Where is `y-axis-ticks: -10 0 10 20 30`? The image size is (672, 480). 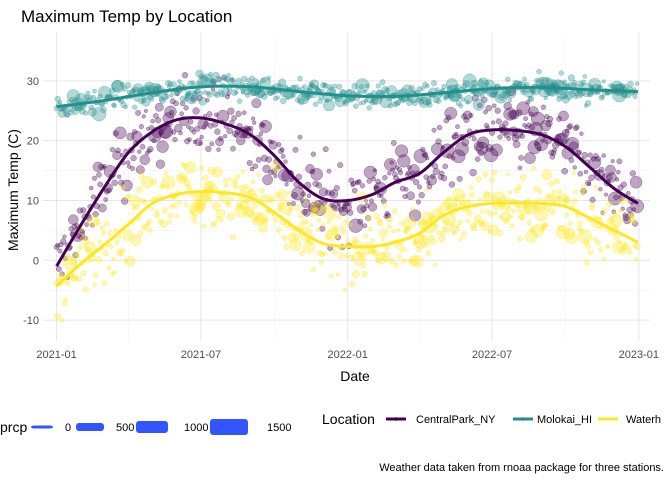 y-axis-ticks: -10 0 10 20 30 is located at coordinates (31, 201).